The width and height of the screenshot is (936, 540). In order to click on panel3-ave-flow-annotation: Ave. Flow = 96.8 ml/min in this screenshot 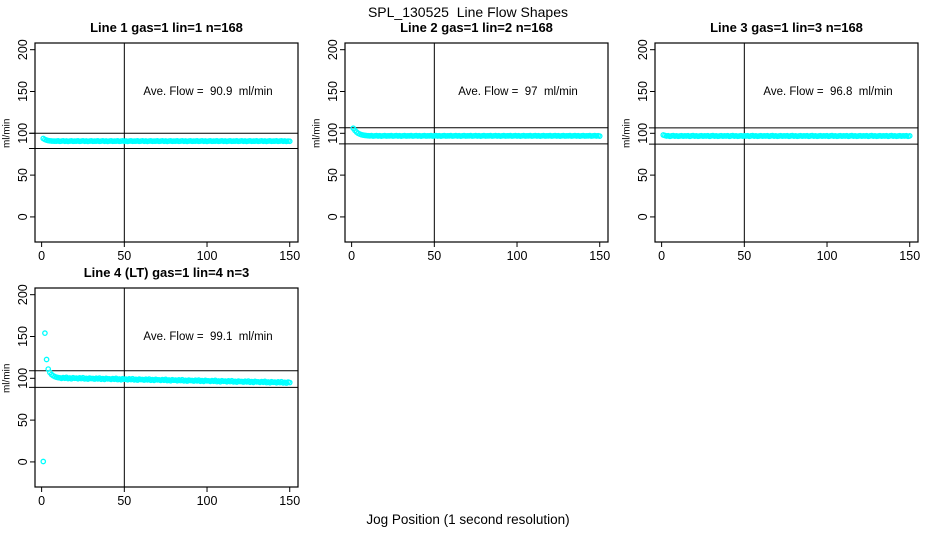, I will do `click(828, 92)`.